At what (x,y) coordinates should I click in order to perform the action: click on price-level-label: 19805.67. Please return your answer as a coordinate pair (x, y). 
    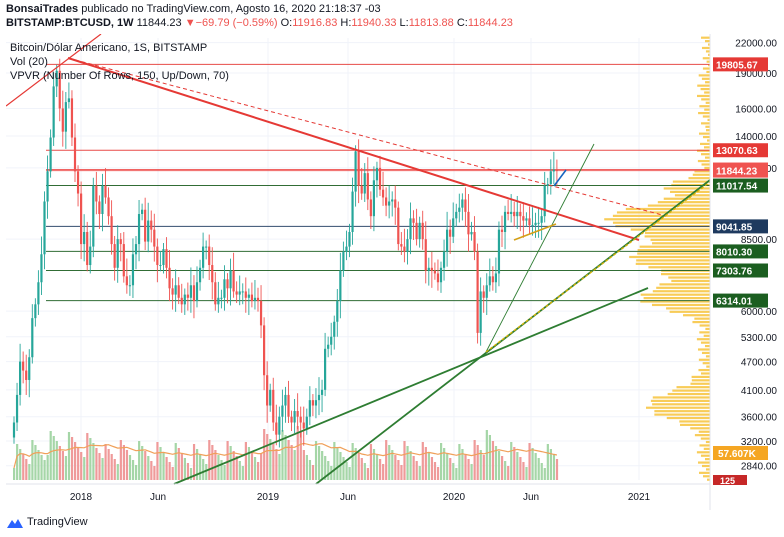
    Looking at the image, I should click on (737, 65).